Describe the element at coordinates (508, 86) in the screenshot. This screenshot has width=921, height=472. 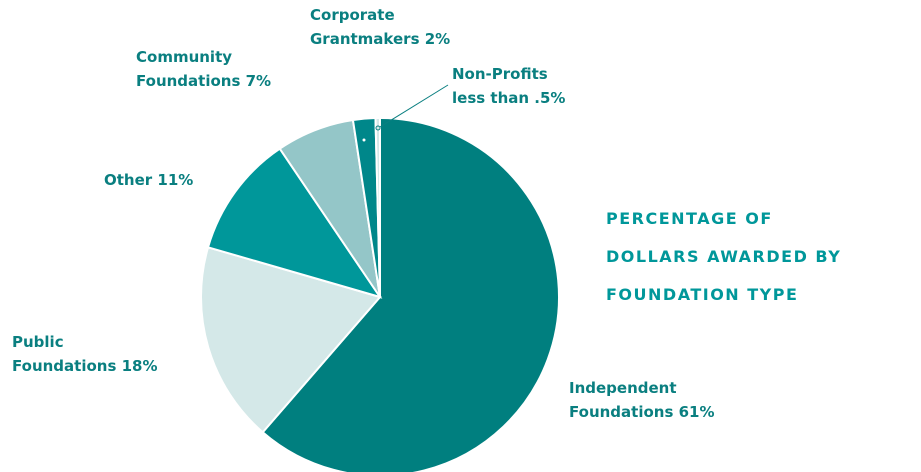
I see `slice-label: Non-Profits less than .5%` at that location.